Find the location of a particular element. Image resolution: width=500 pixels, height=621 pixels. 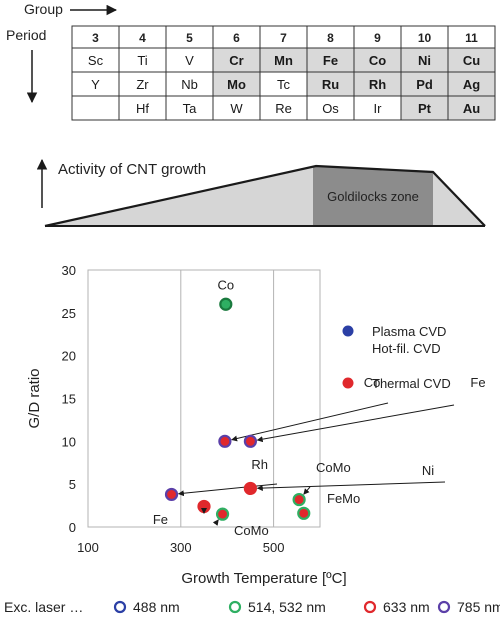

group-number: 6 is located at coordinates (236, 38).